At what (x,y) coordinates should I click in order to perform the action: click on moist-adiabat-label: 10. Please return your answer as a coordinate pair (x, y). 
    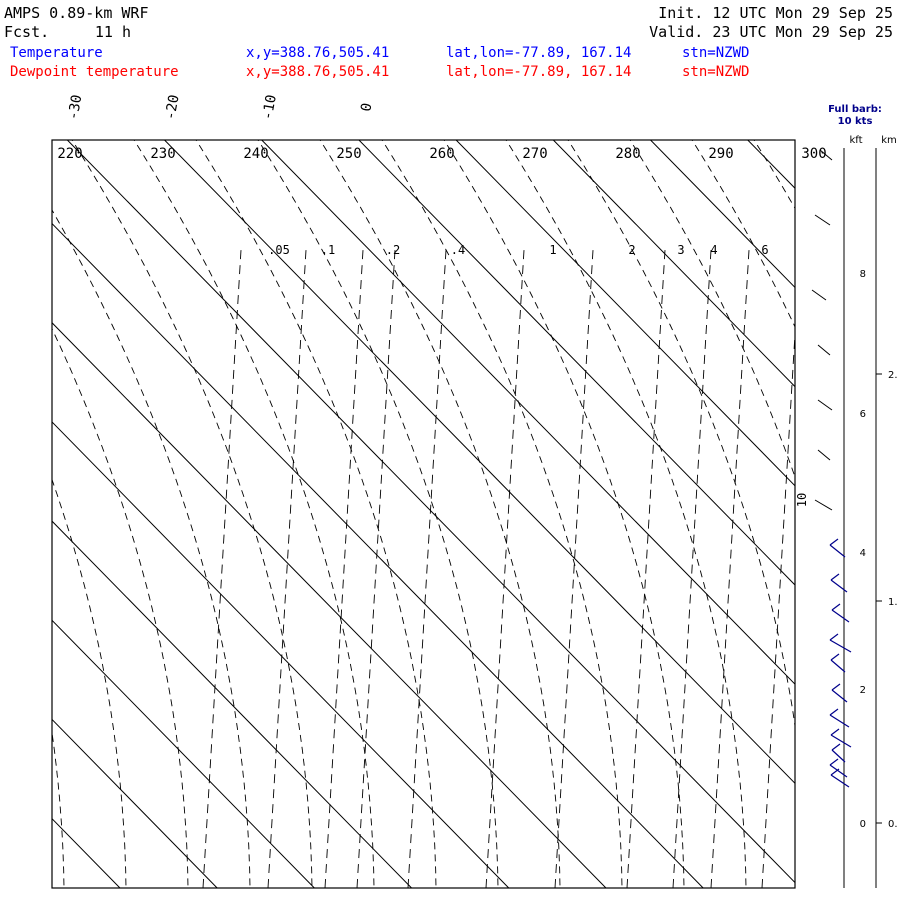
    Looking at the image, I should click on (802, 500).